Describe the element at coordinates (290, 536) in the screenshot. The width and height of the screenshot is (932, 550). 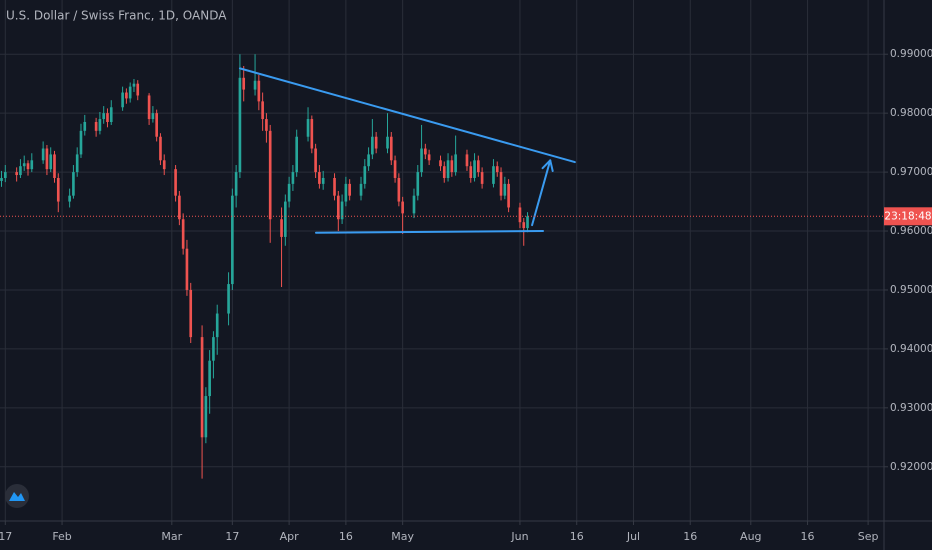
I see `x-tick-label: Apr` at that location.